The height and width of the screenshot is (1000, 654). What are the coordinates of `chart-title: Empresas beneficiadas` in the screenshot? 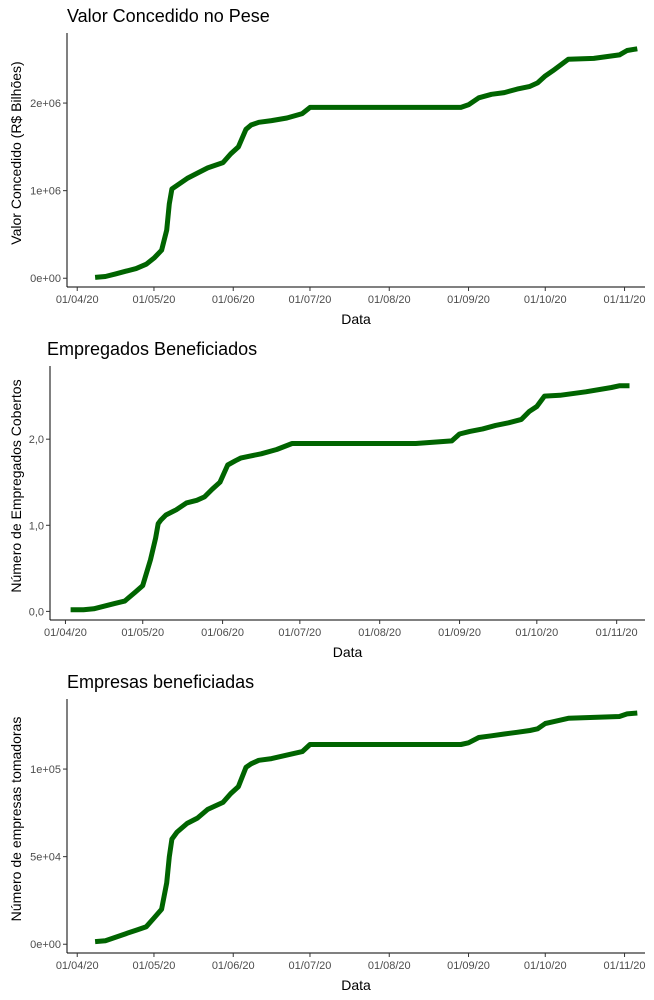 It's located at (161, 682).